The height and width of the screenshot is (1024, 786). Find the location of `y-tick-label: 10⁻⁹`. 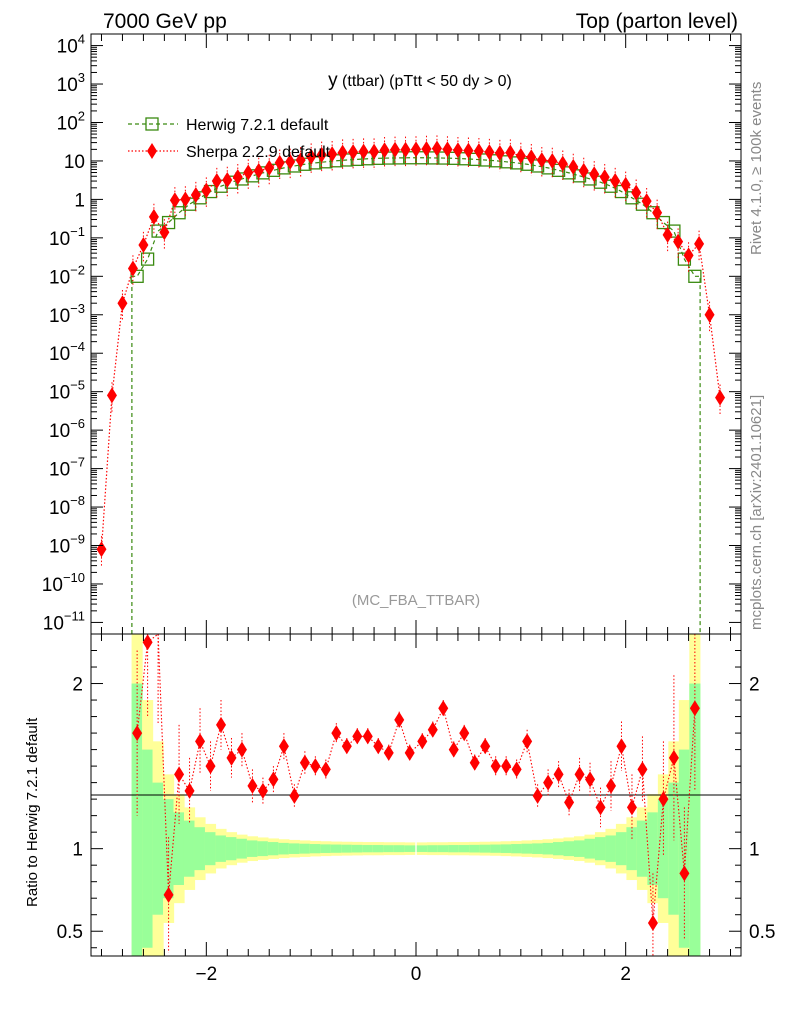

y-tick-label: 10⁻⁹ is located at coordinates (67, 545).